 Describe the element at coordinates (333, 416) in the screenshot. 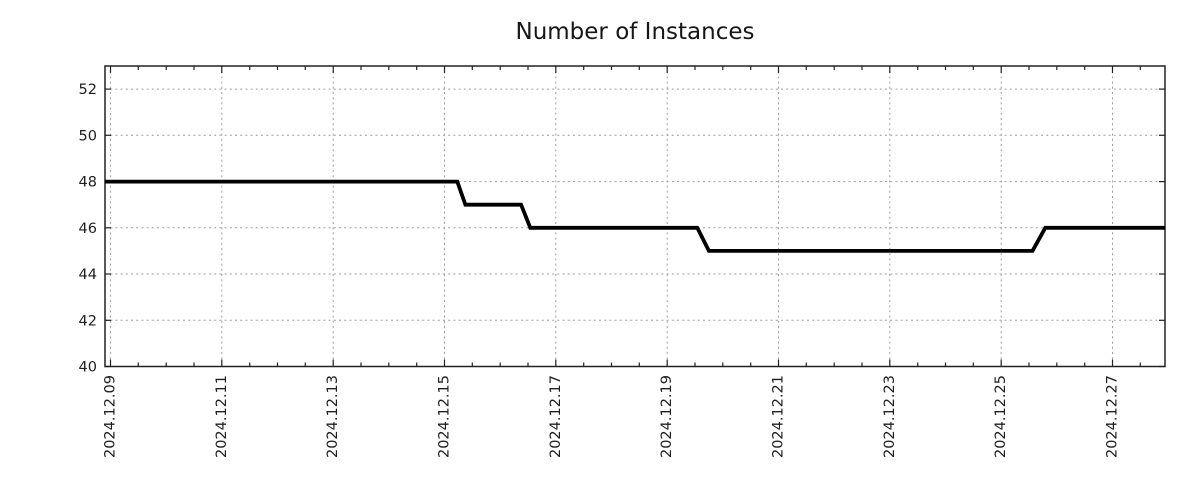

I see `x-tick-label: 2024.12.13` at that location.